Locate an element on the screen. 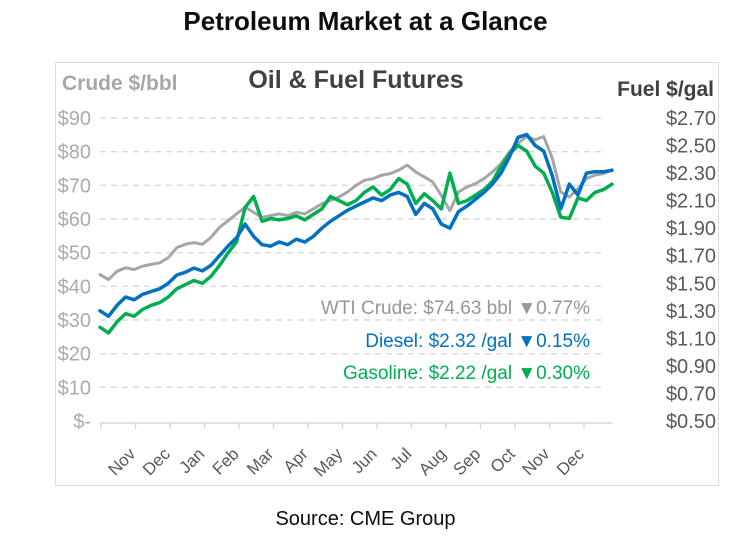  legend-entry-wti-crude: WTI Crude: $74.63 bbl ▼0.77% is located at coordinates (455, 308).